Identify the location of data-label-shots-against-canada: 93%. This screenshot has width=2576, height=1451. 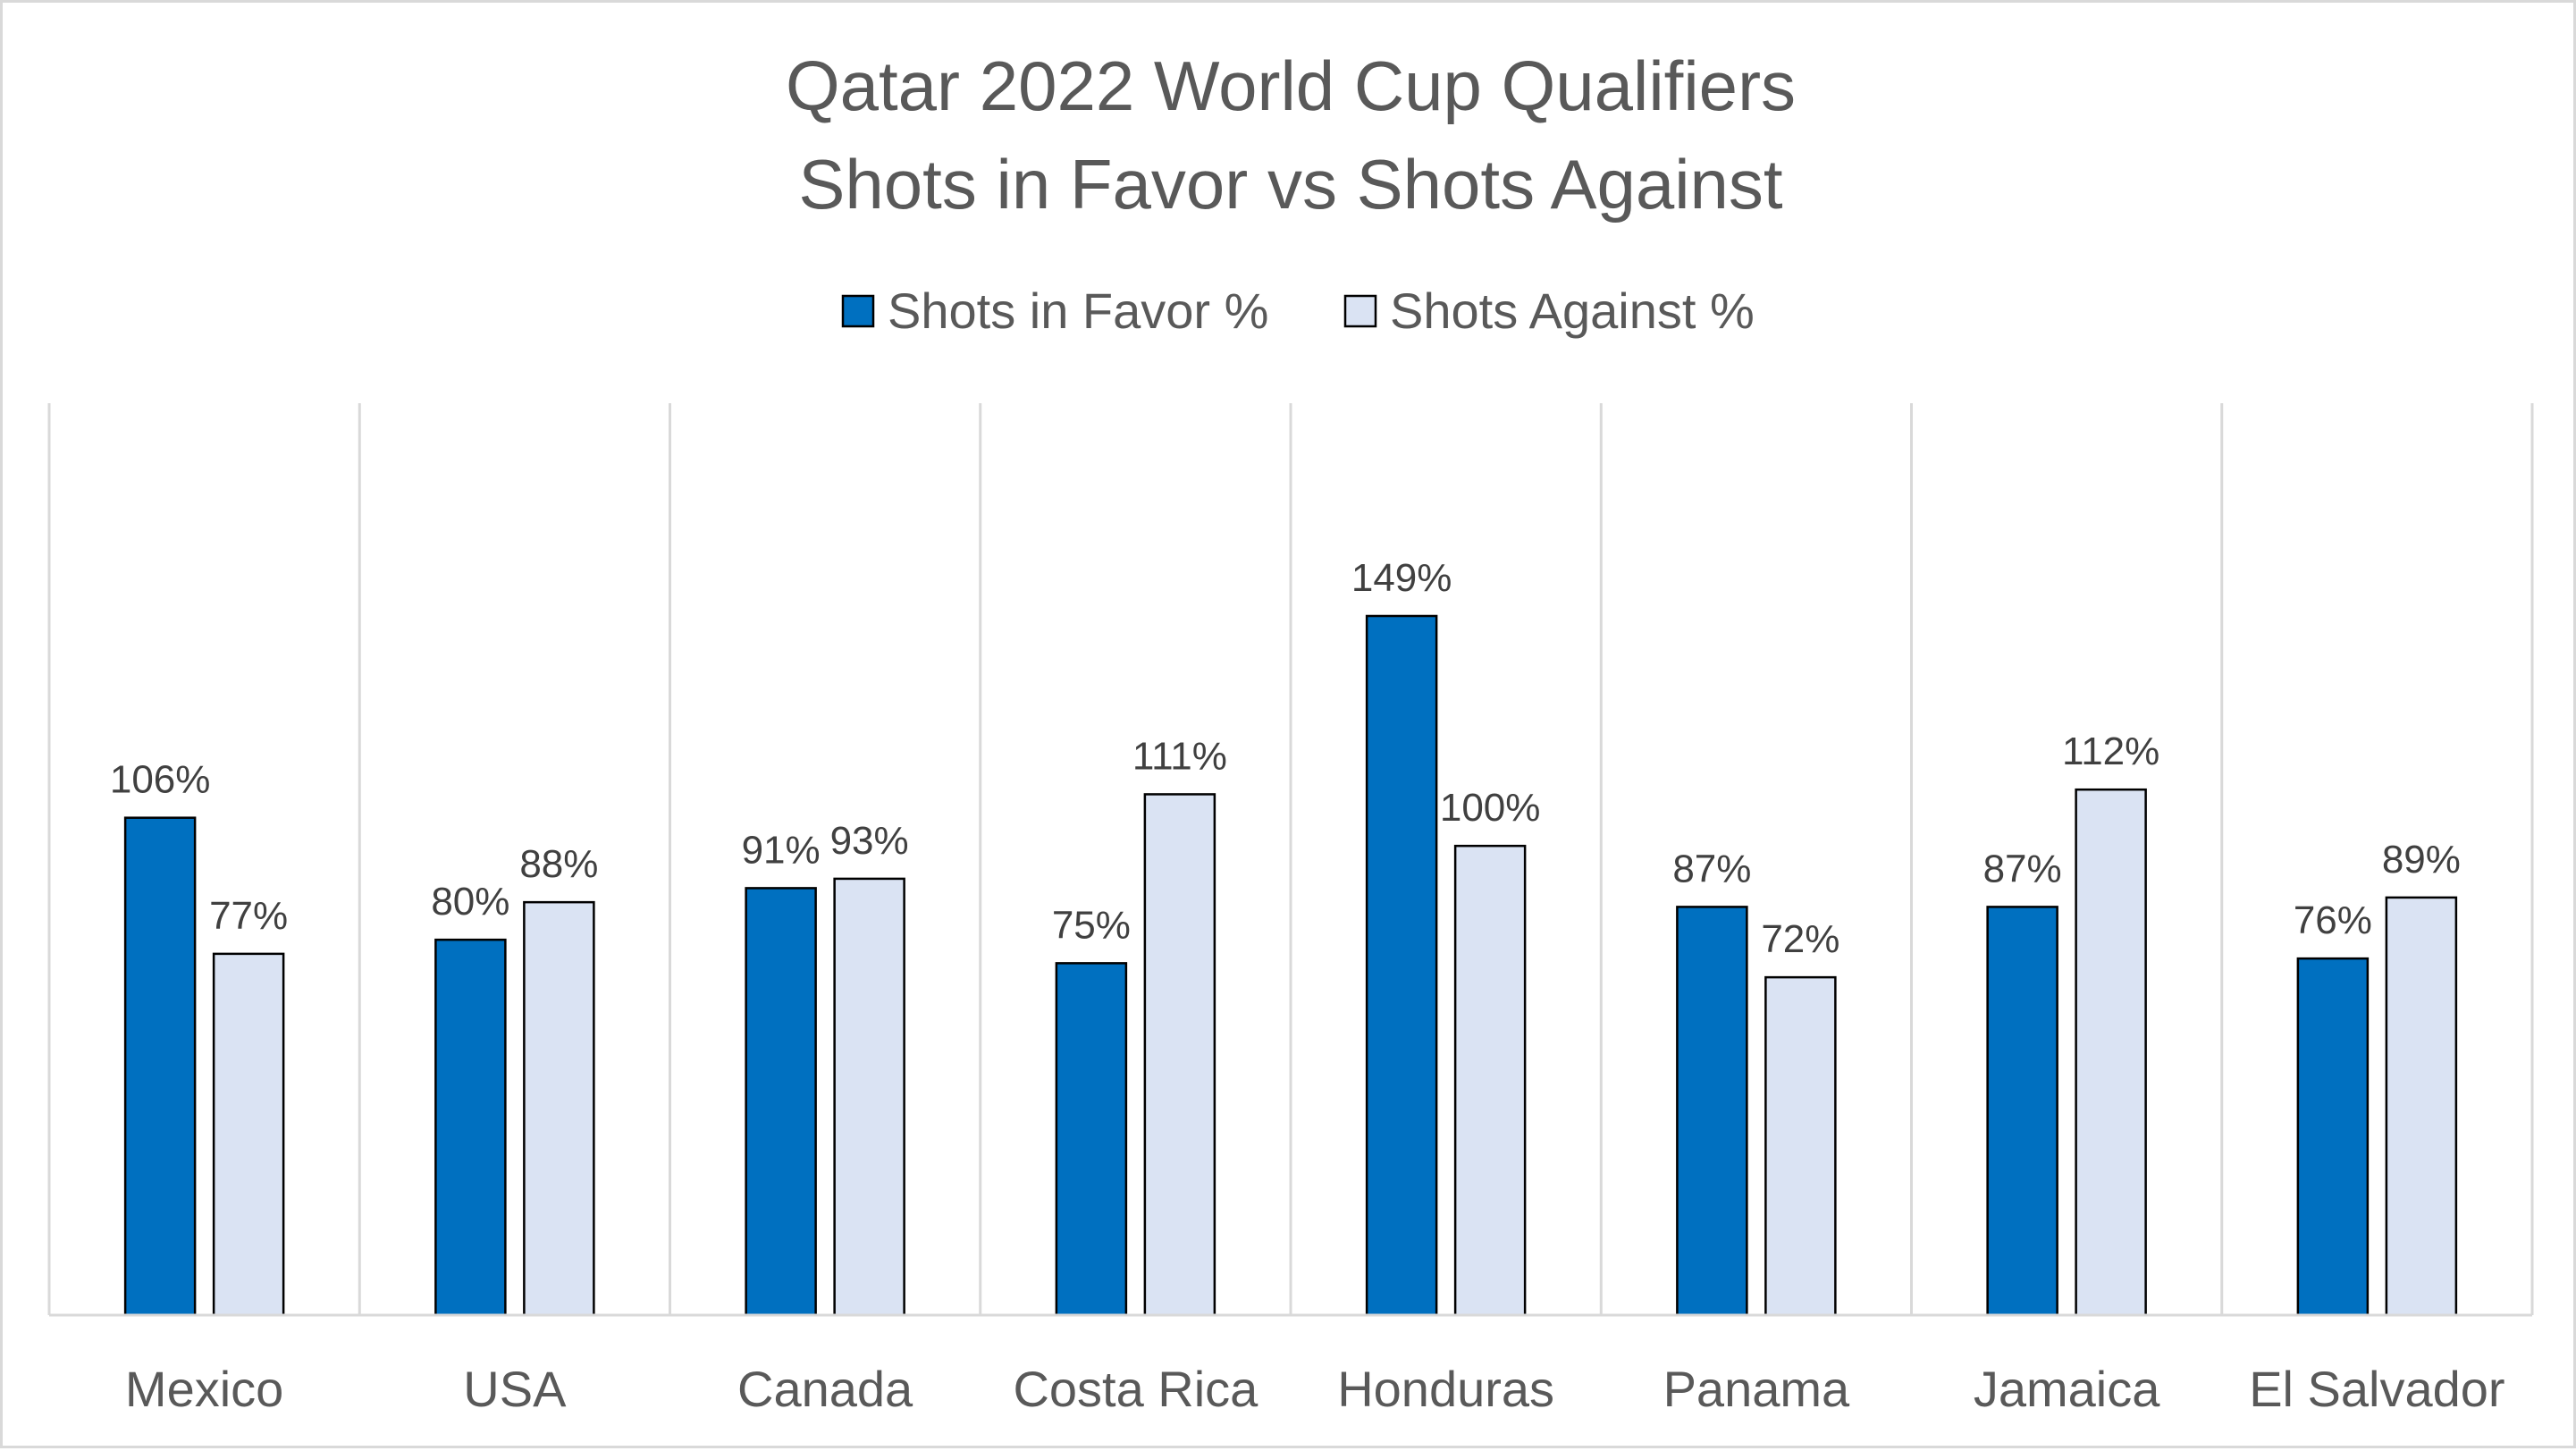
(870, 841).